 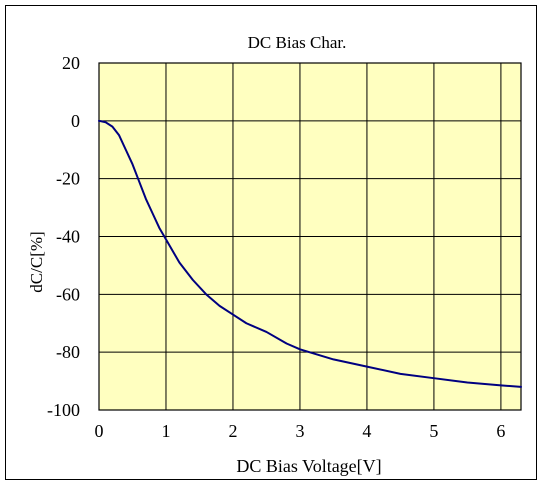 What do you see at coordinates (99, 431) in the screenshot?
I see `x-tick-label: 0` at bounding box center [99, 431].